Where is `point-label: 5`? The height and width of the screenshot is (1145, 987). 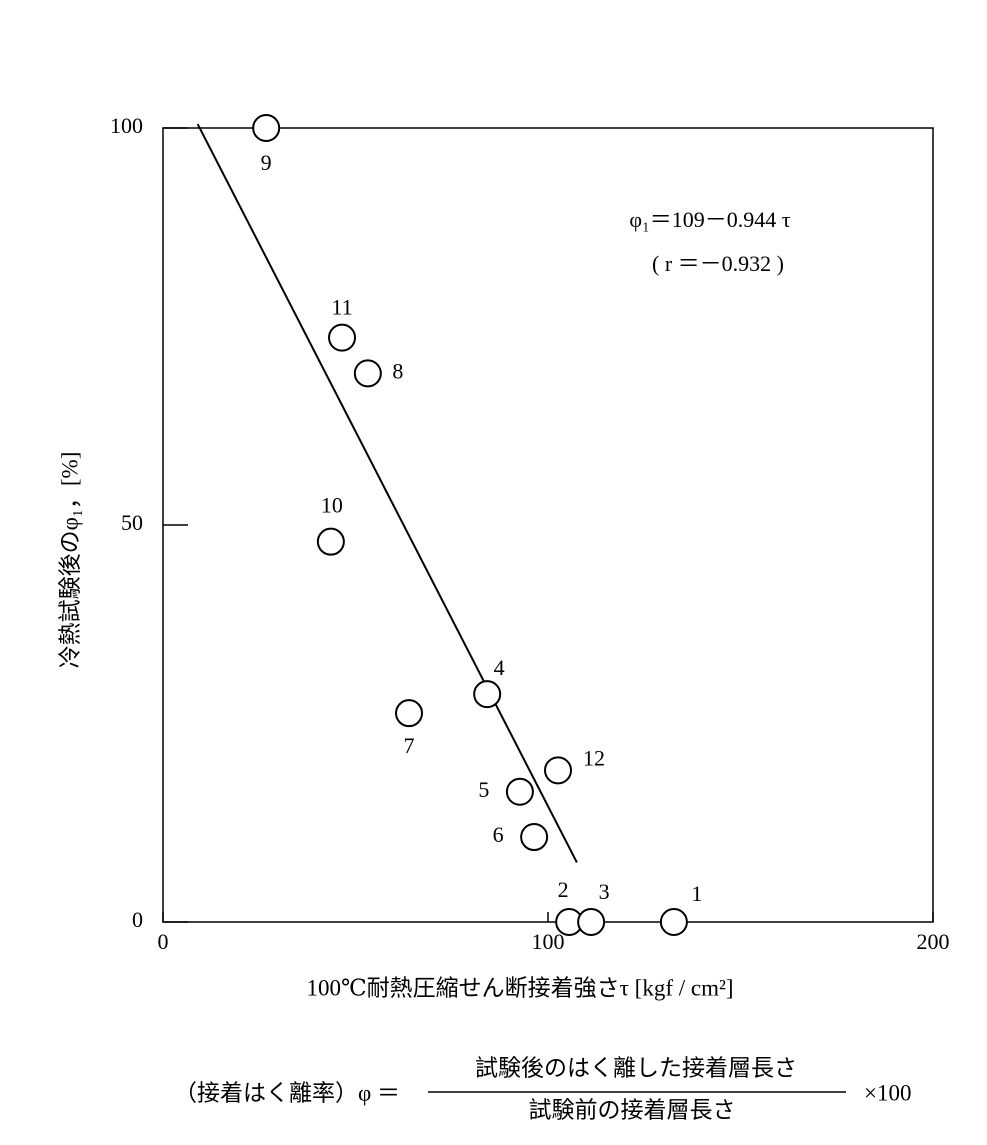 point-label: 5 is located at coordinates (483, 789).